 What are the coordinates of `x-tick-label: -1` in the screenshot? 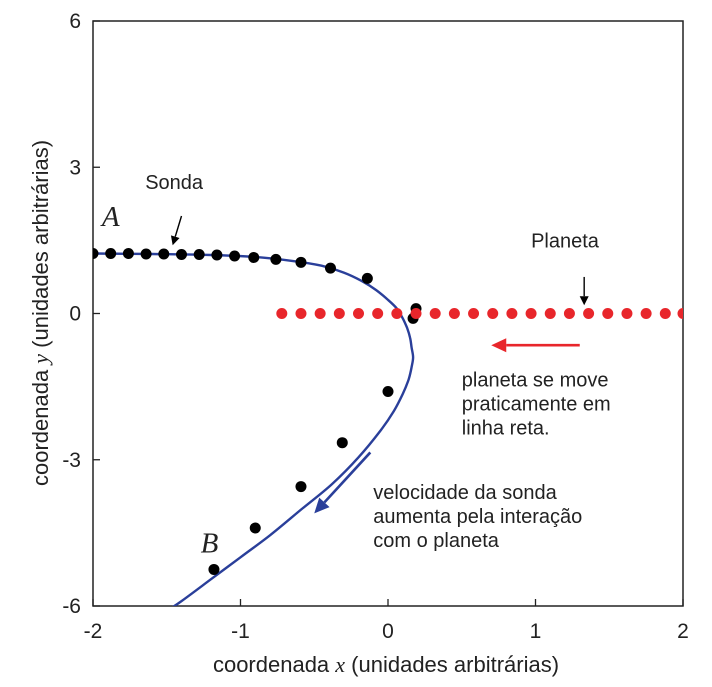 It's located at (240, 631).